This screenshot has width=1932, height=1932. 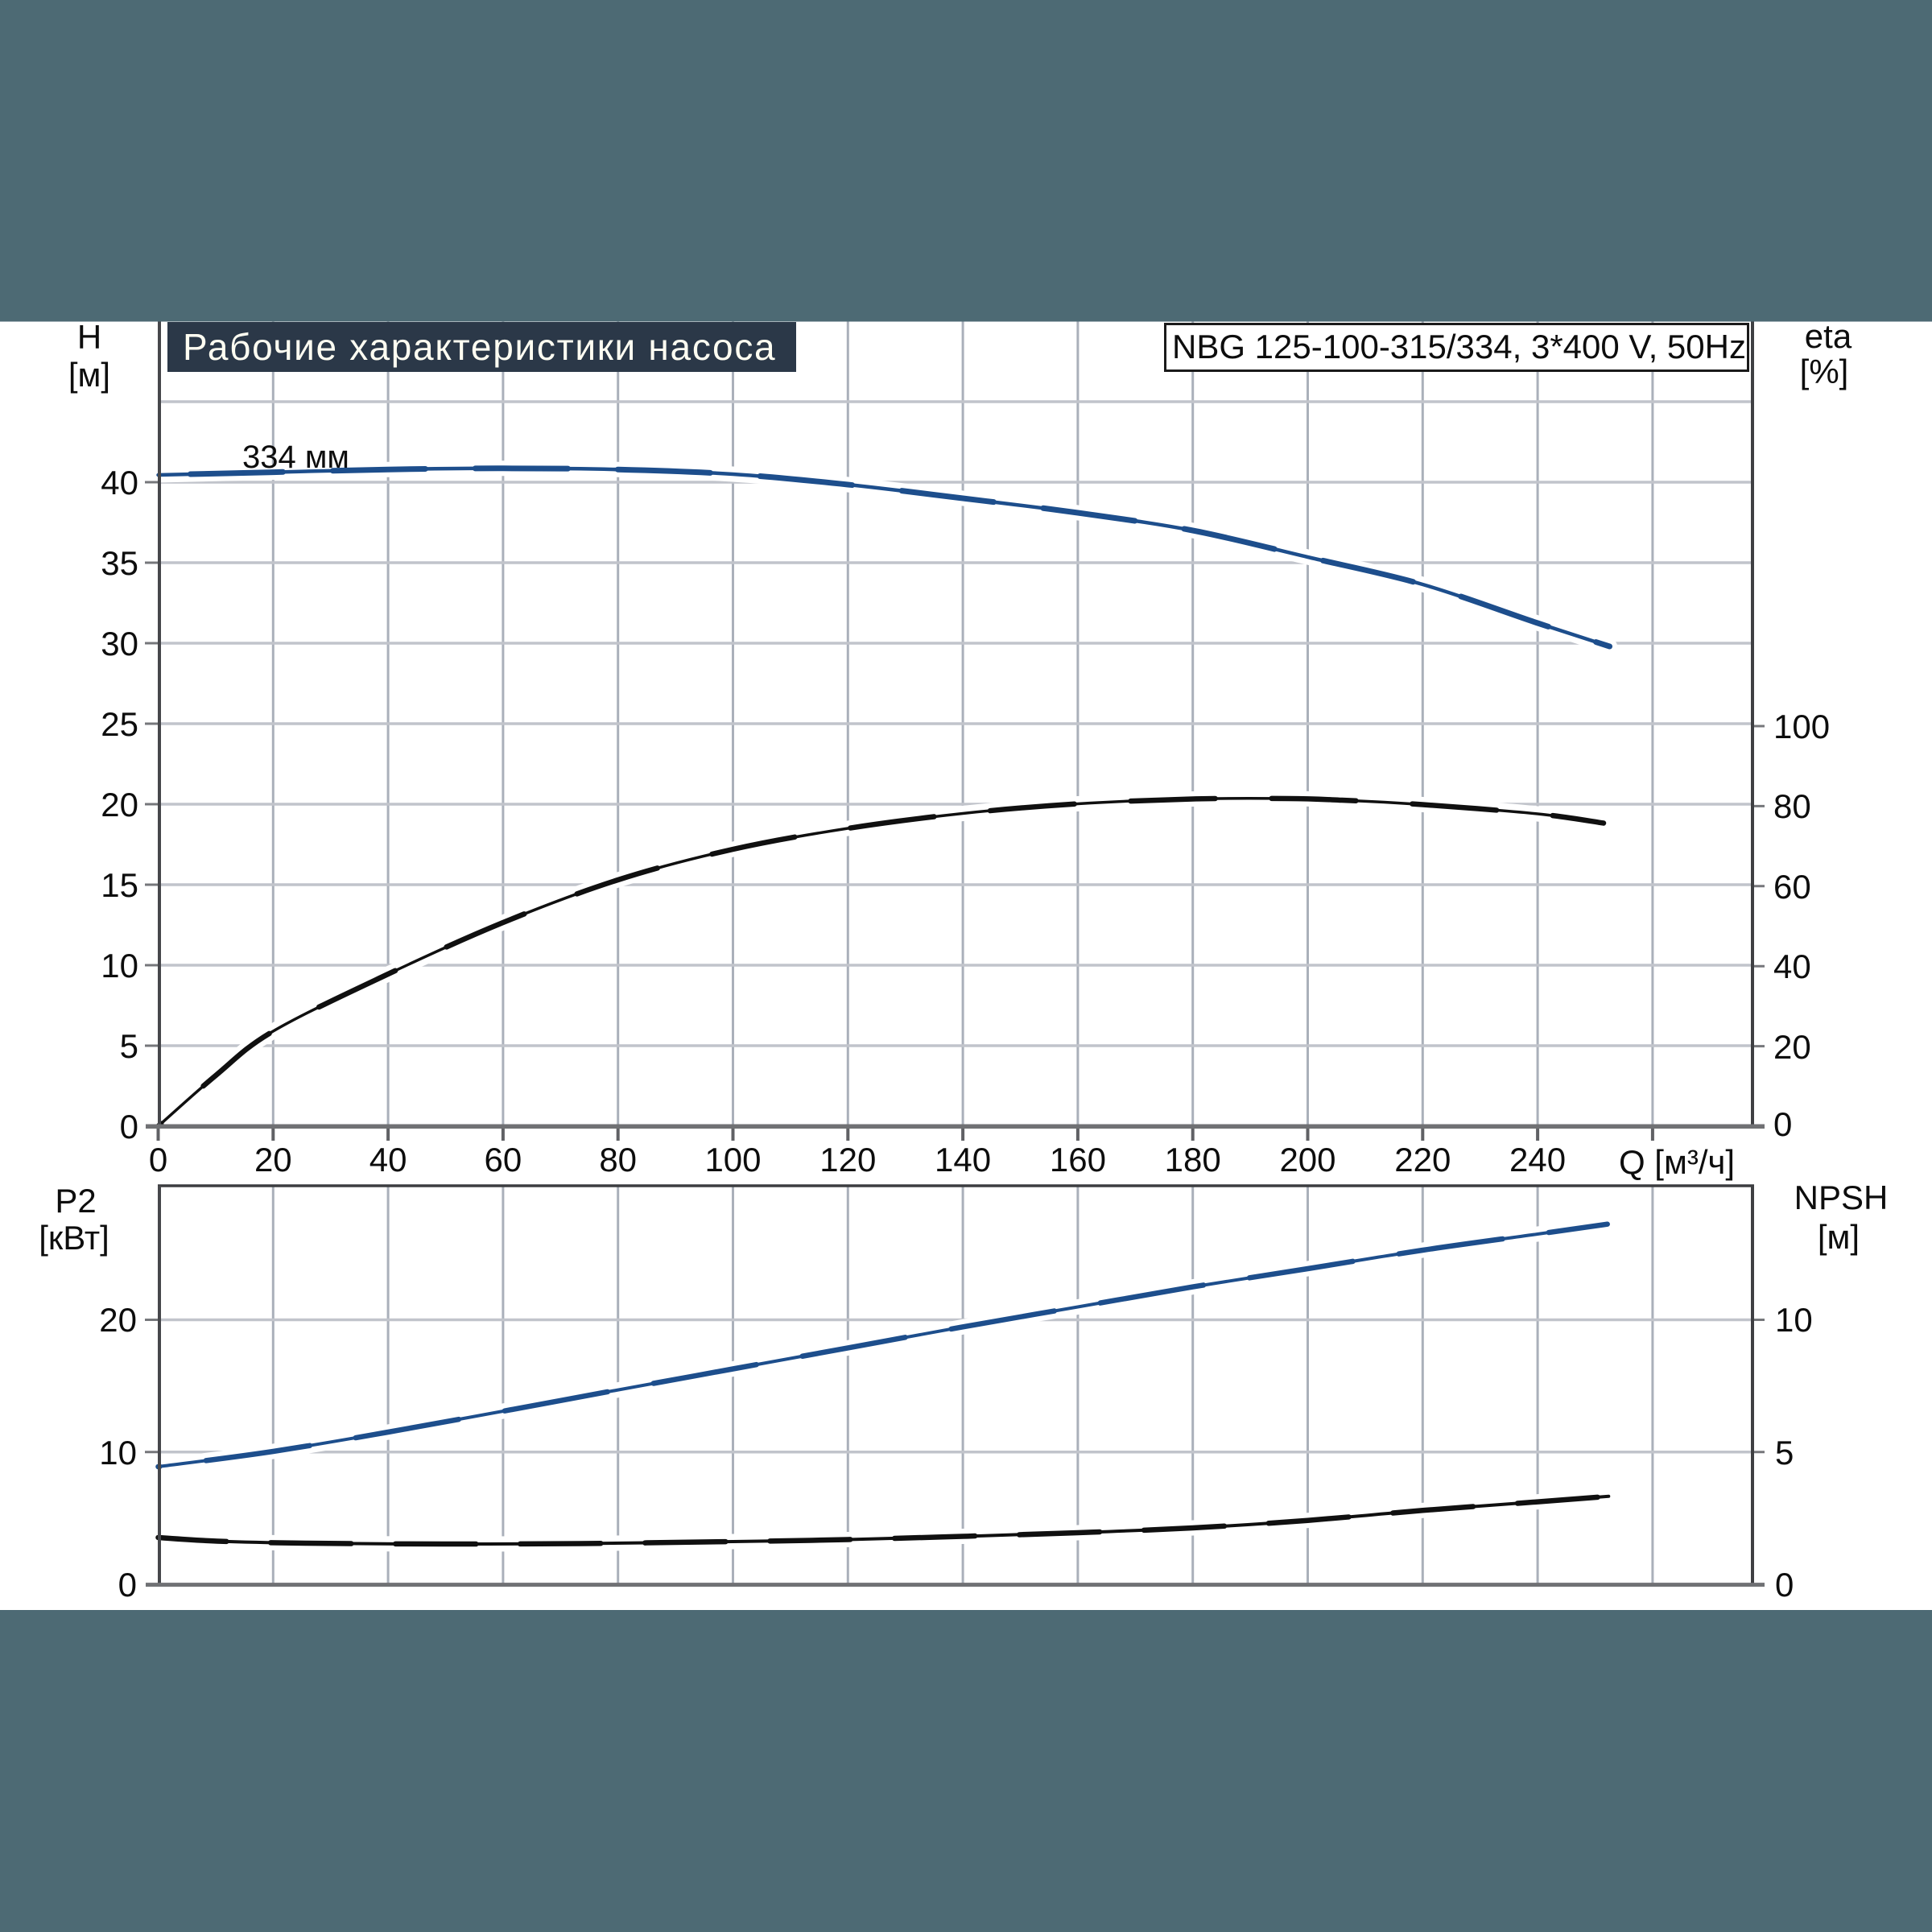 I want to click on svg-text: 334 мм, so click(x=295, y=457).